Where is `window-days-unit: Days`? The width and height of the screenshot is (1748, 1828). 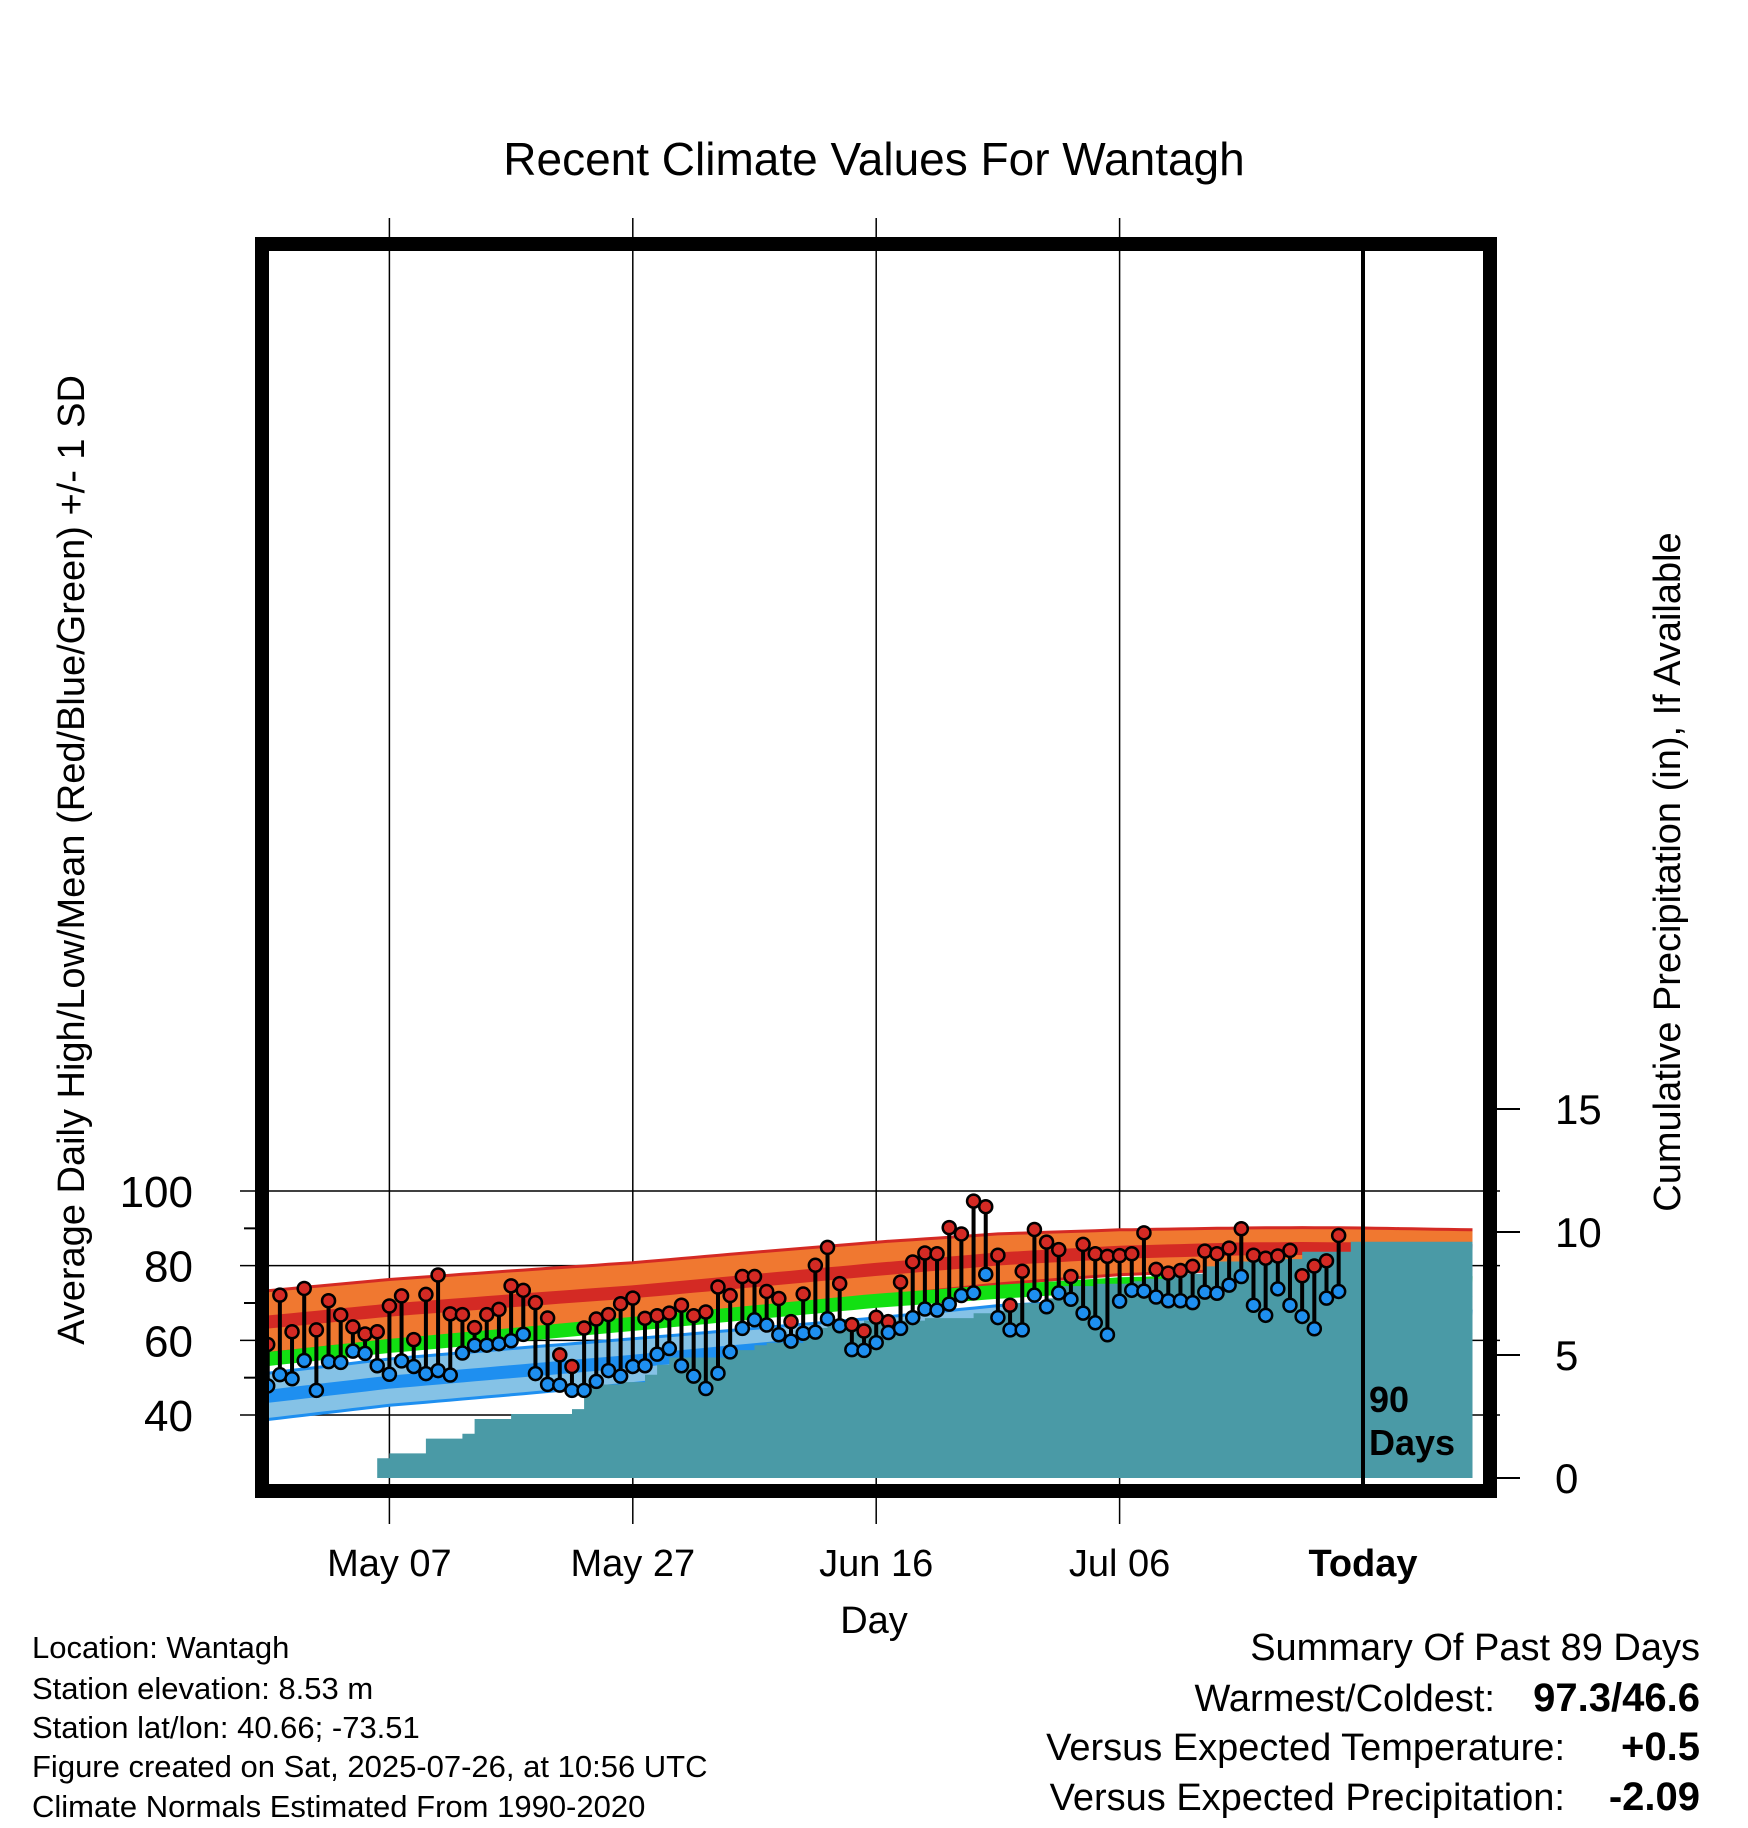 window-days-unit: Days is located at coordinates (1412, 1442).